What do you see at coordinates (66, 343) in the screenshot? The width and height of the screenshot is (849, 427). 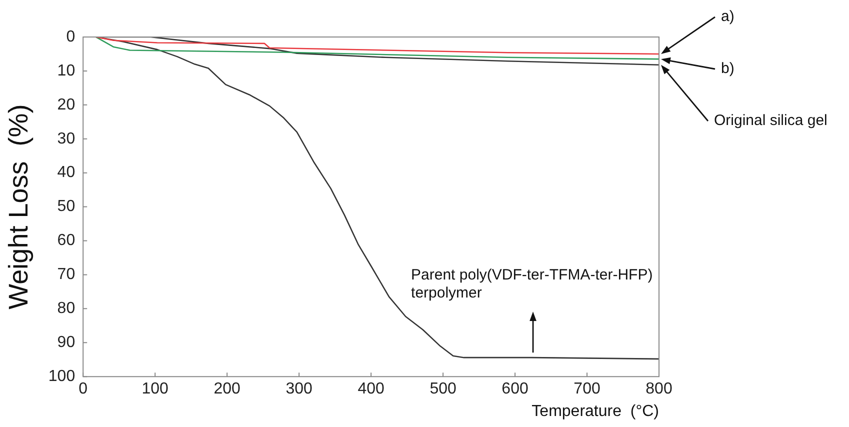 I see `y-tick-label: 90` at bounding box center [66, 343].